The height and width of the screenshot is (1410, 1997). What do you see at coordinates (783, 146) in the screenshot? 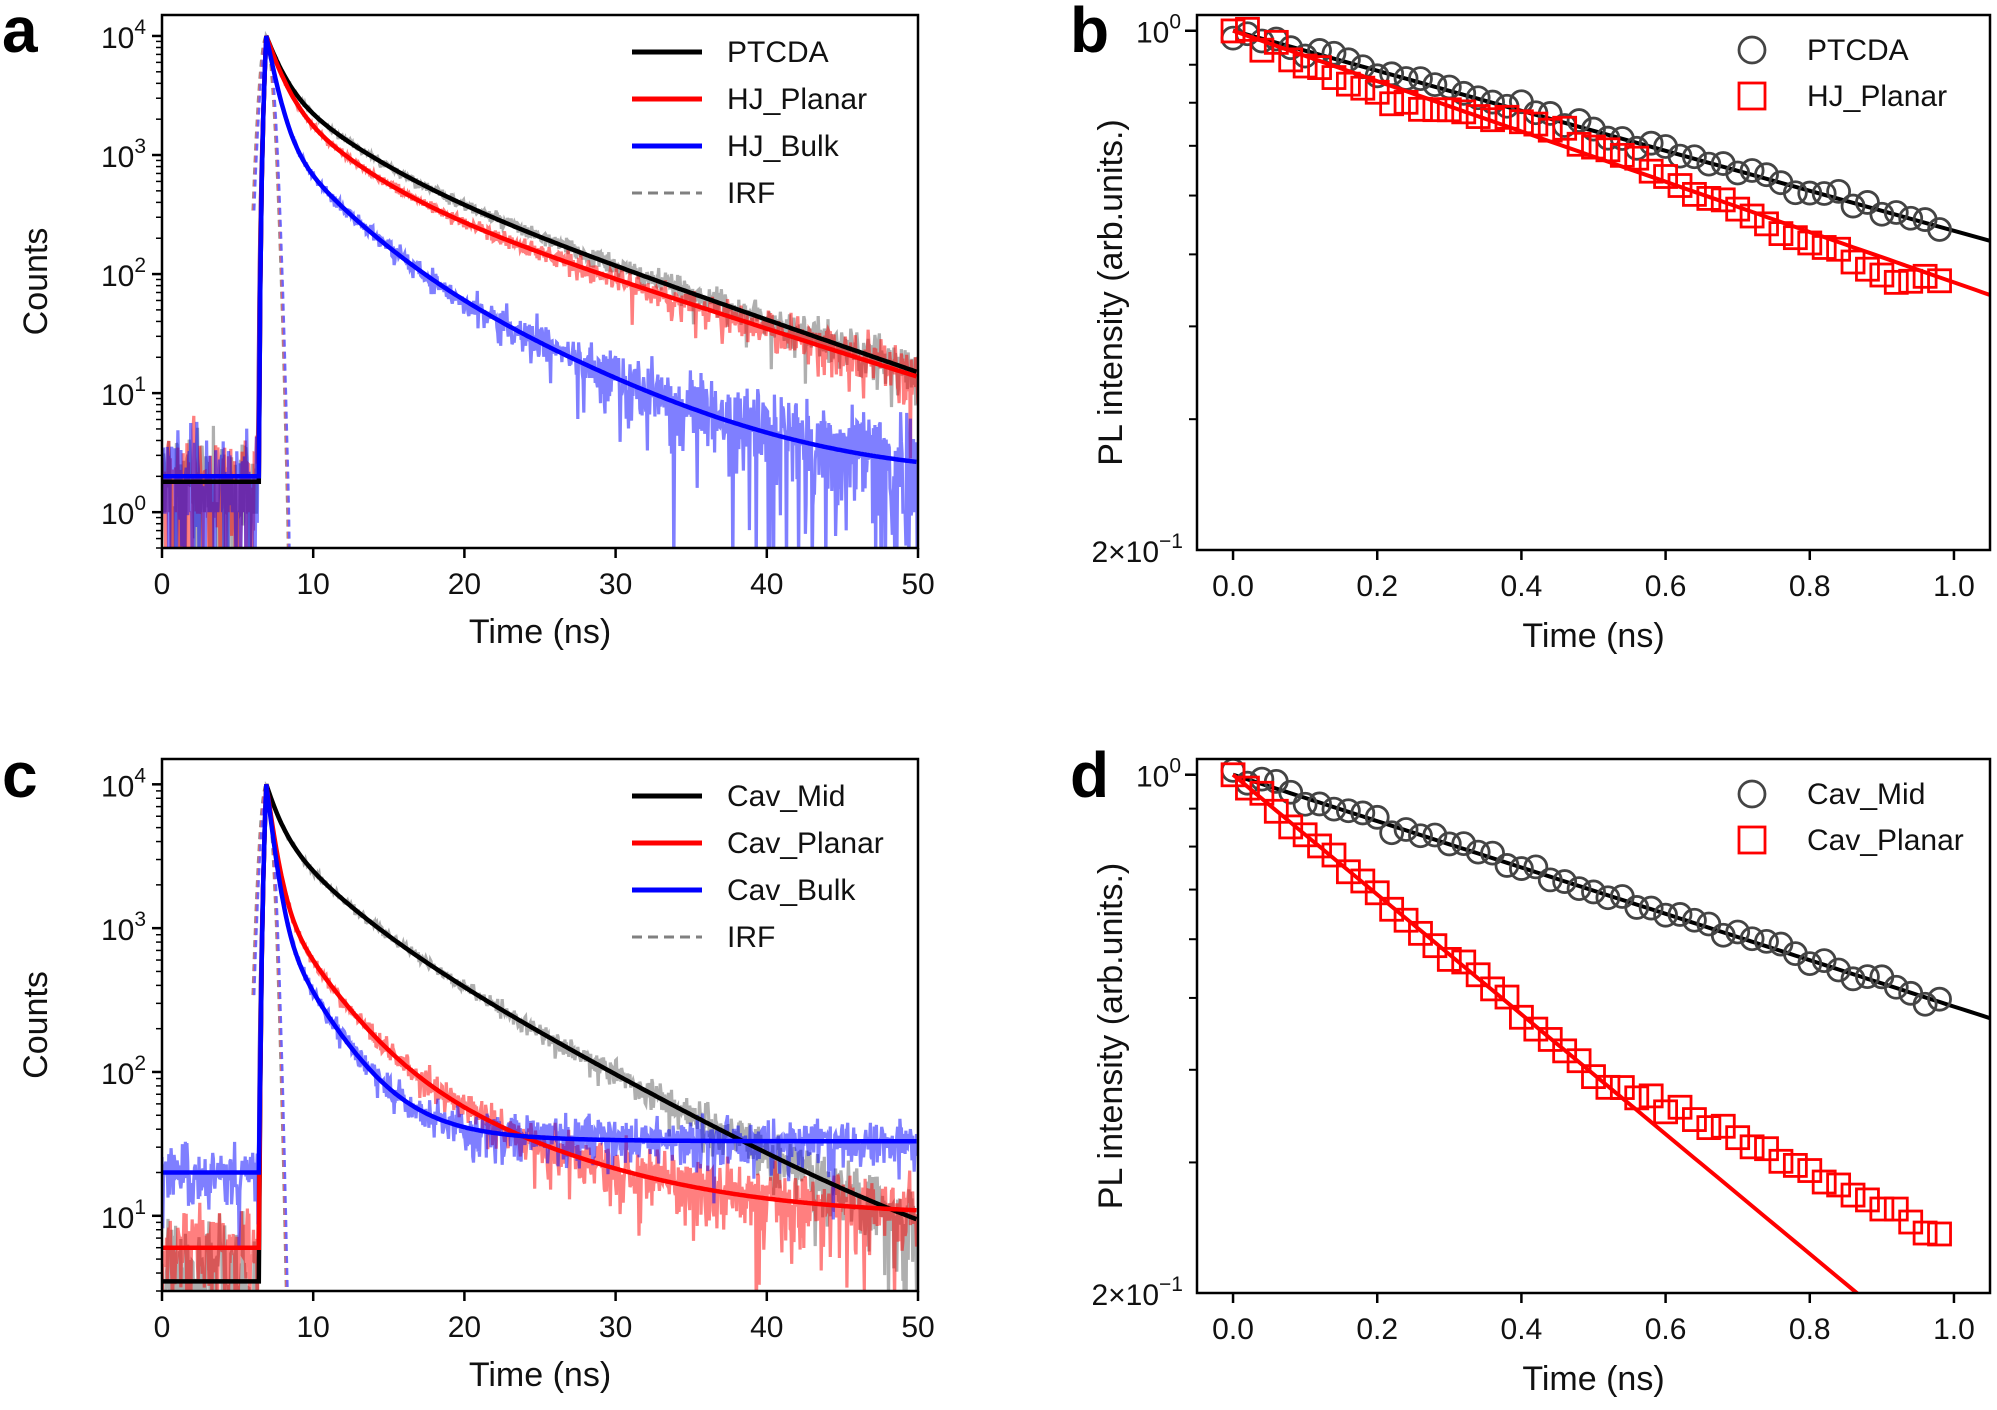
I see `legend-label-HJ_Bulk: HJ_Bulk` at bounding box center [783, 146].